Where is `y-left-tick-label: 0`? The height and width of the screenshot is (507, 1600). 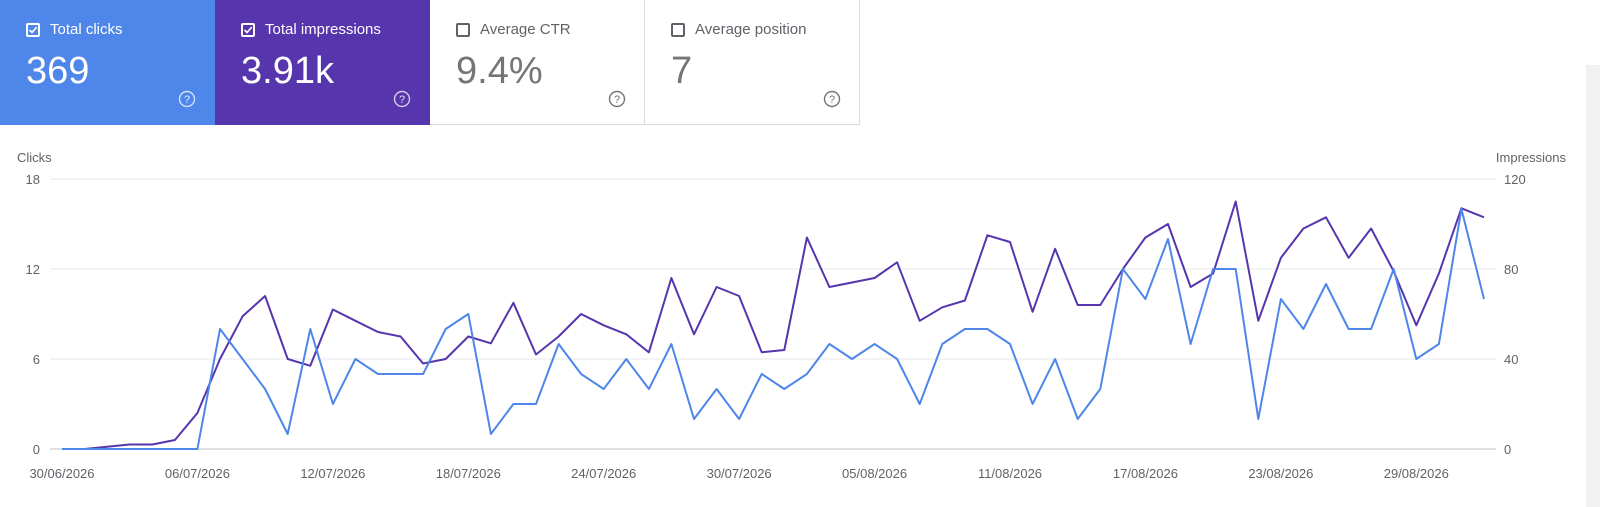 y-left-tick-label: 0 is located at coordinates (36, 449).